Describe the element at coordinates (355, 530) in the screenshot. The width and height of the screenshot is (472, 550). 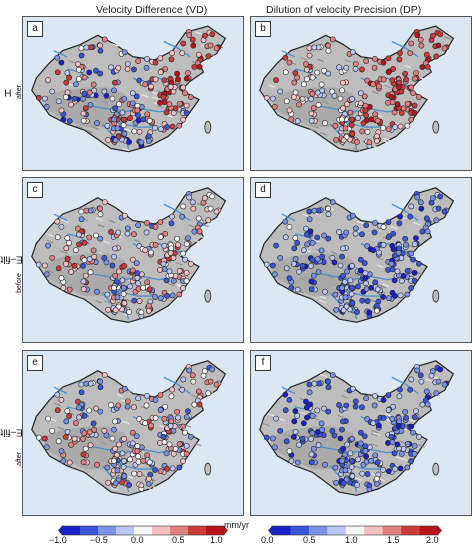
I see `colorbar-frame` at that location.